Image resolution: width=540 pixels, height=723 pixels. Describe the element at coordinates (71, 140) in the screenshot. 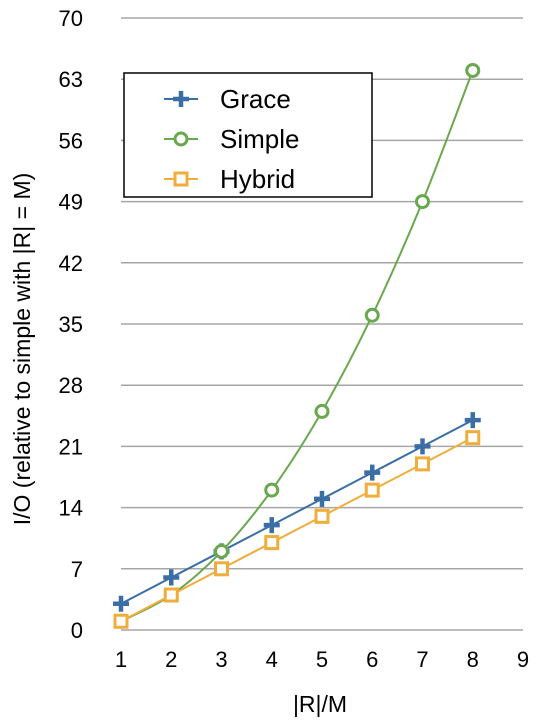

I see `y-tick-label: 56` at that location.